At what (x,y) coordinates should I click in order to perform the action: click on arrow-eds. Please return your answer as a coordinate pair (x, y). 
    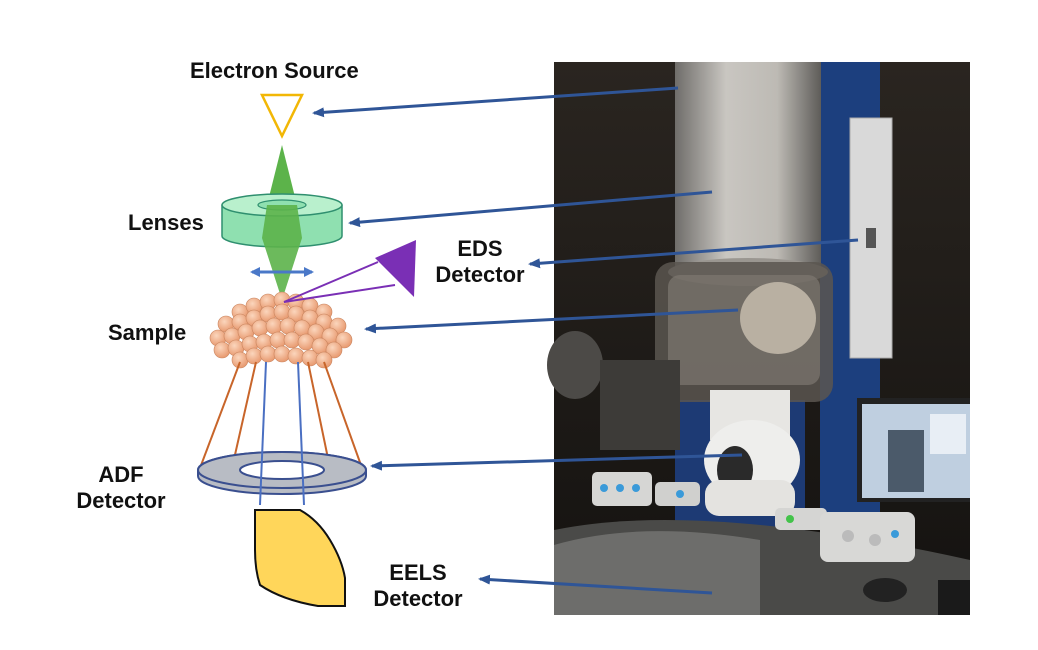
    Looking at the image, I should click on (693, 253).